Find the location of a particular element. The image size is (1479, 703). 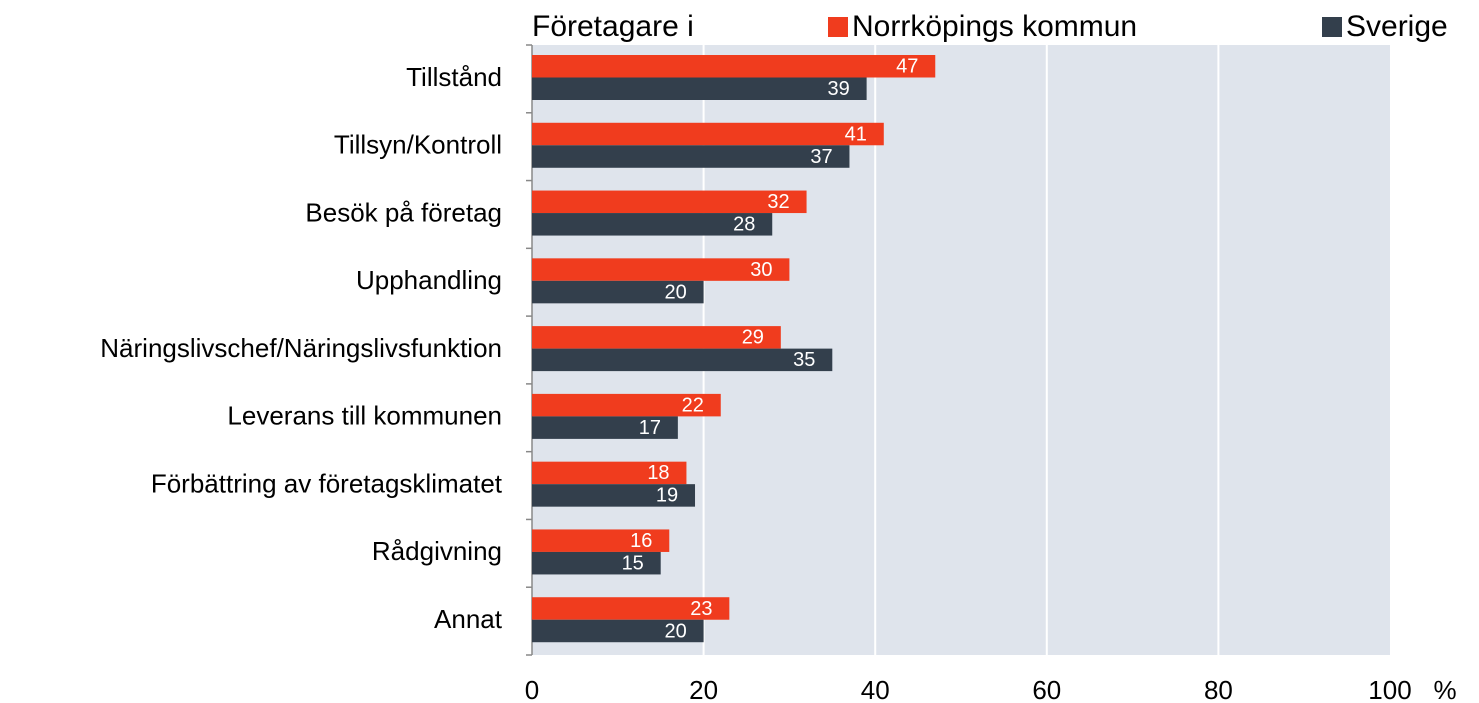

value-label: 30 is located at coordinates (761, 270).